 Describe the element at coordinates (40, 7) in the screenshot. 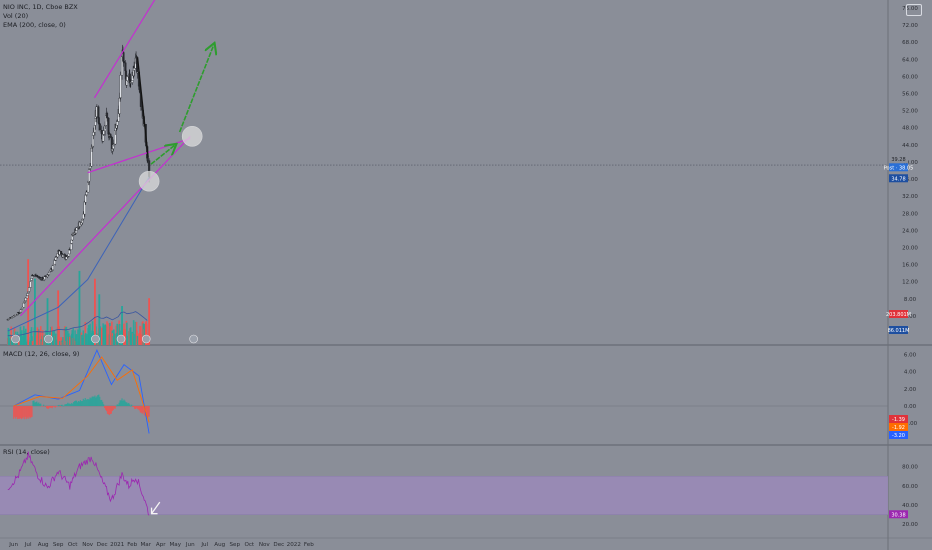

I see `symbol-title: NIO INC, 1D, Cboe BZX` at that location.